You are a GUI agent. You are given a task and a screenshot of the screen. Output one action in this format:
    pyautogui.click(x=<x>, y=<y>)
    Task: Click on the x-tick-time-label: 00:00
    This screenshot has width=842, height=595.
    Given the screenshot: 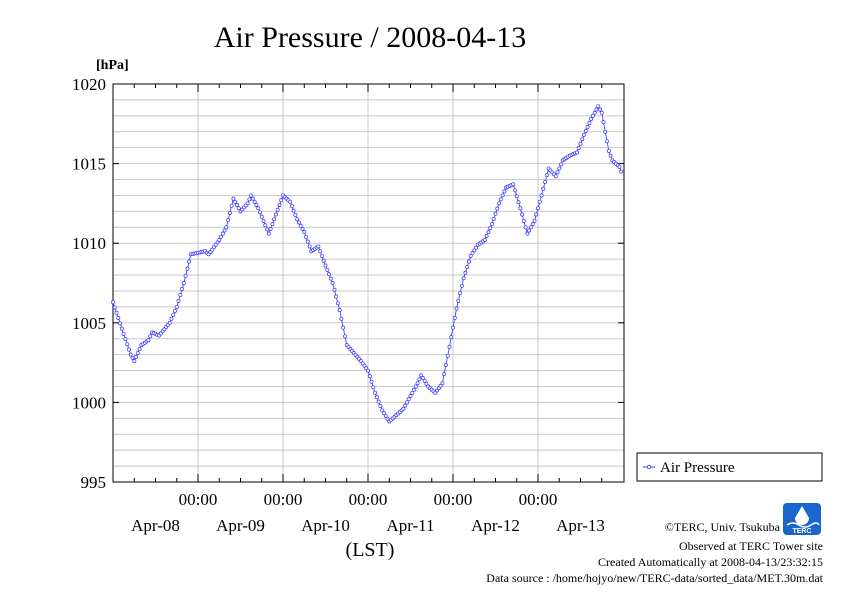 What is the action you would take?
    pyautogui.click(x=538, y=499)
    